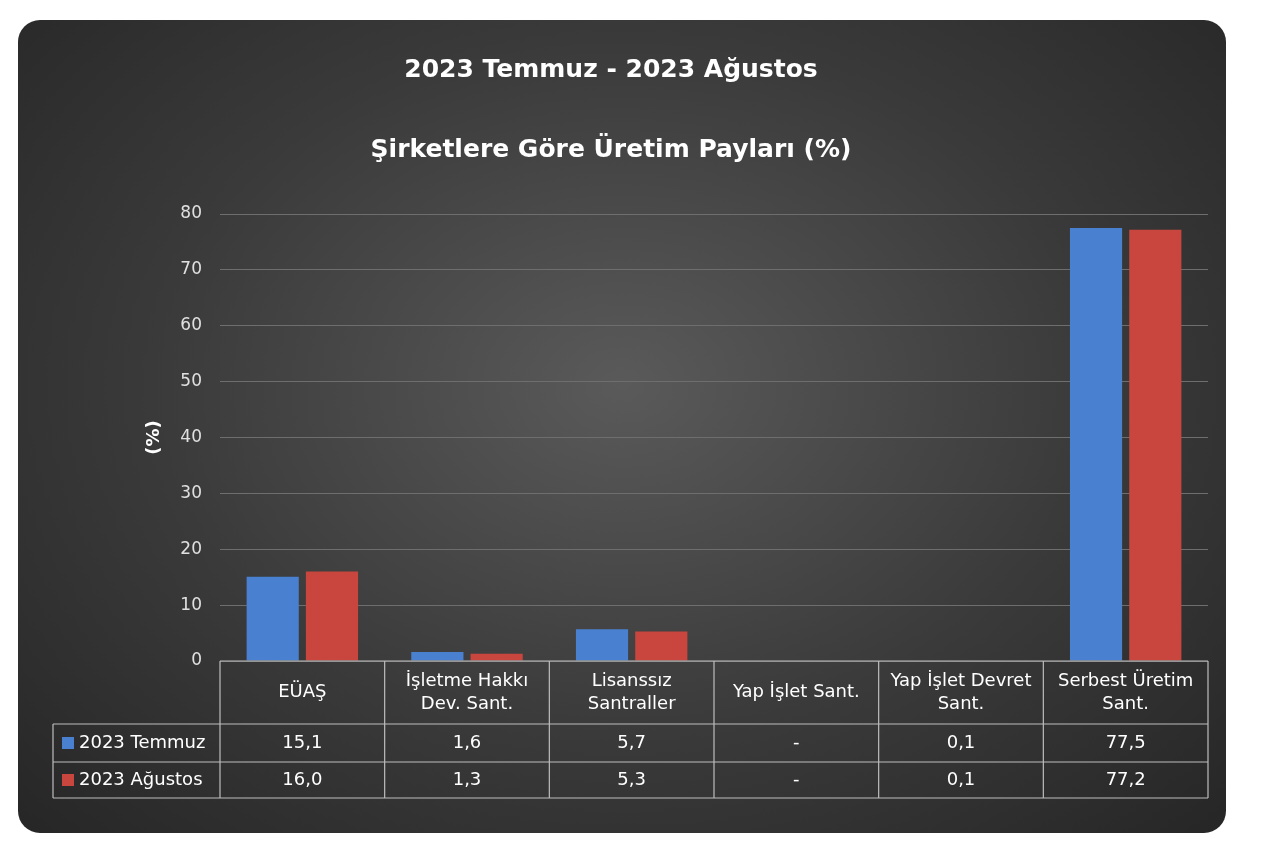 Image resolution: width=1278 pixels, height=852 pixels. What do you see at coordinates (631, 741) in the screenshot?
I see `data-label: 5,7` at bounding box center [631, 741].